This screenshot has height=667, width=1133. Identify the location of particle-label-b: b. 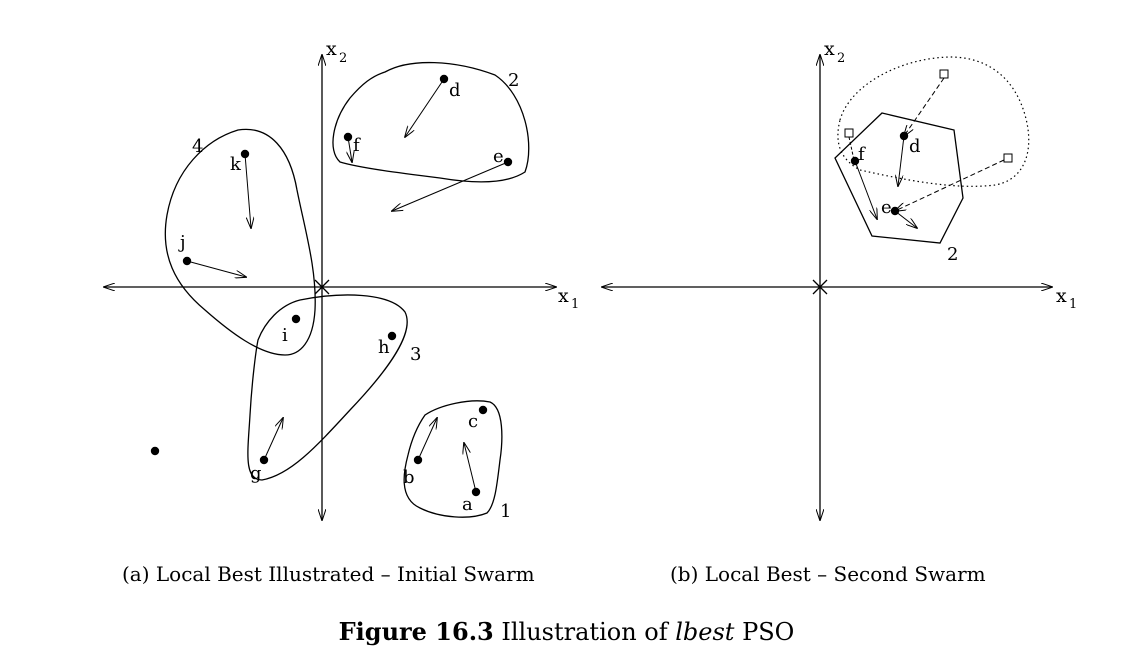
(409, 477).